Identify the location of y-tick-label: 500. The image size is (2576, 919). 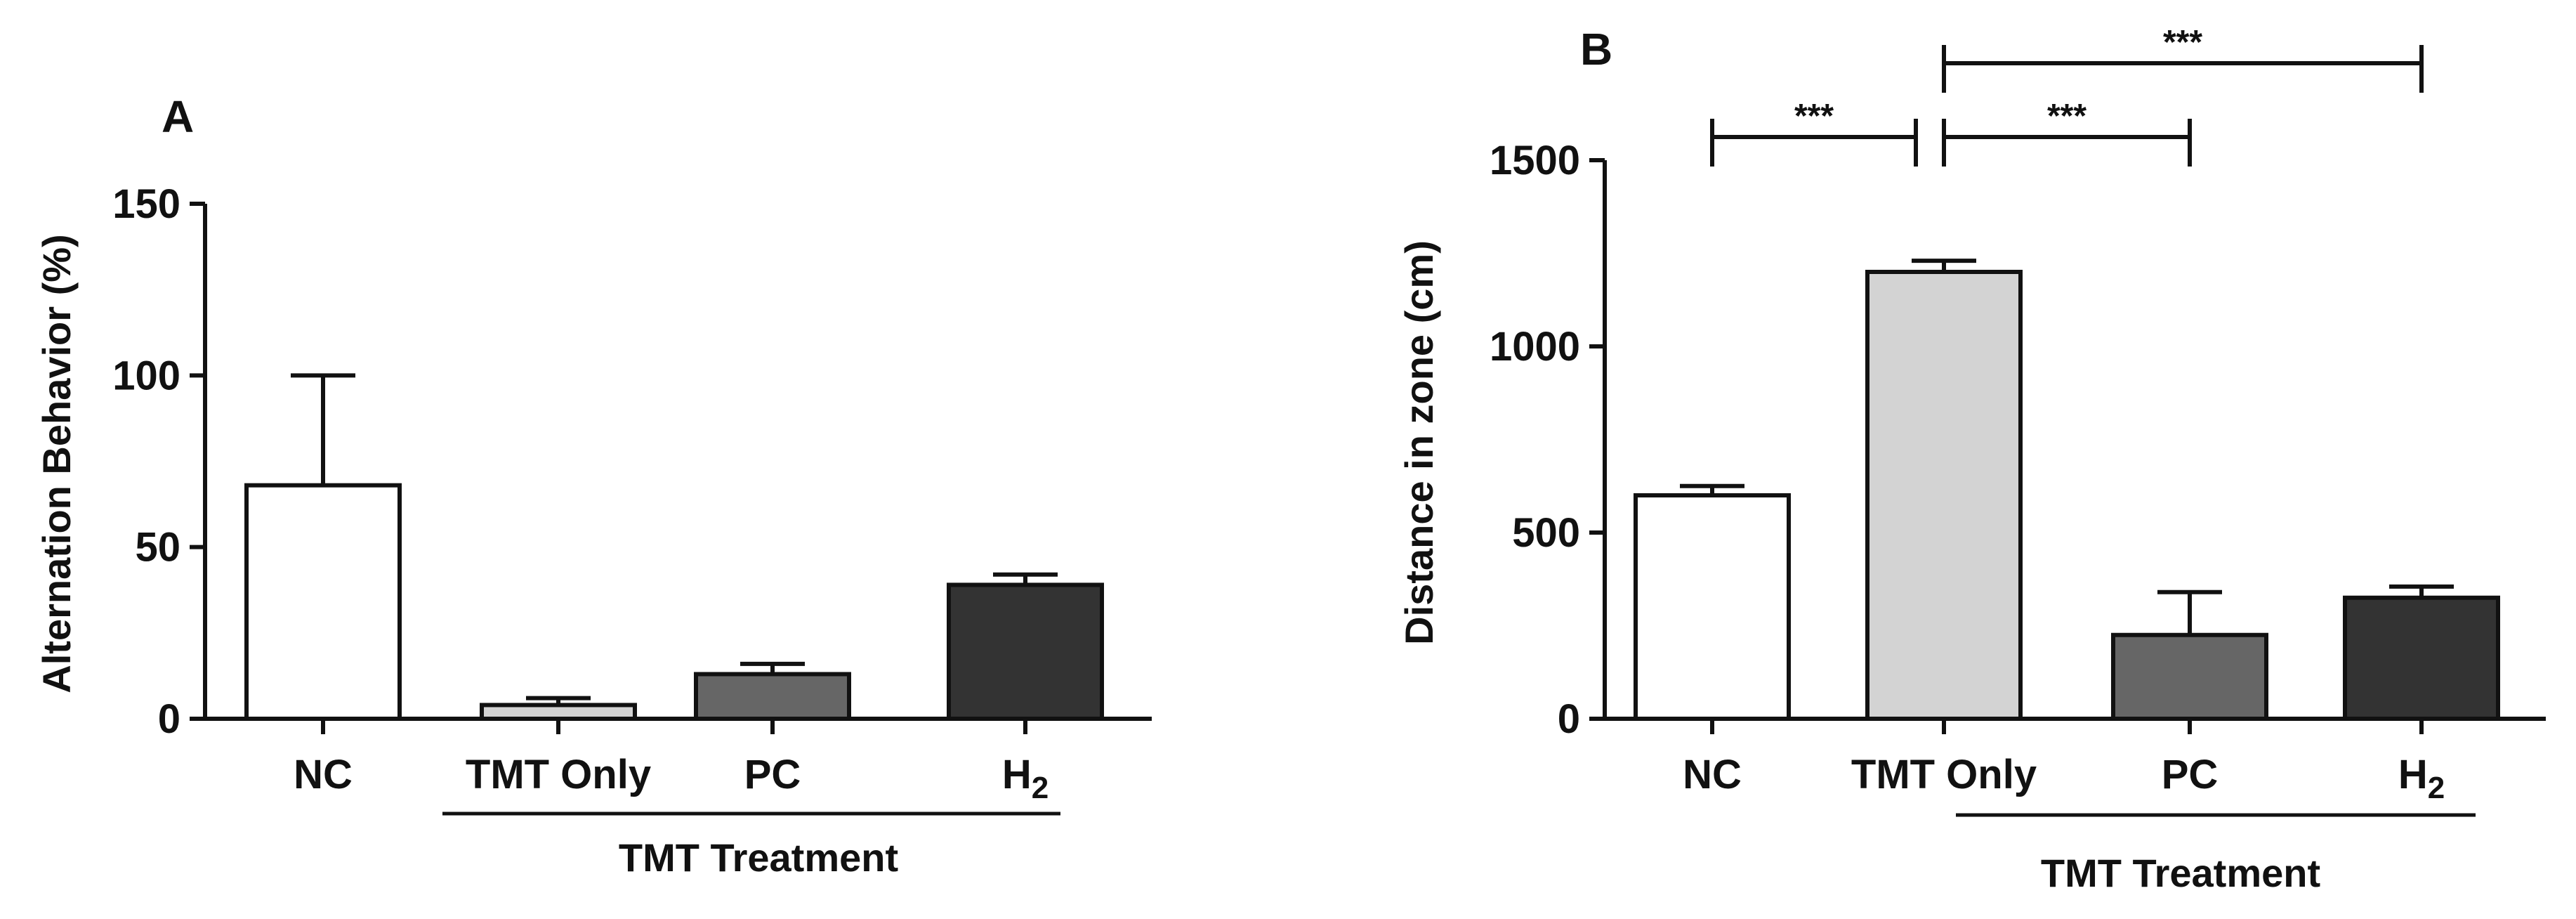
(1546, 533).